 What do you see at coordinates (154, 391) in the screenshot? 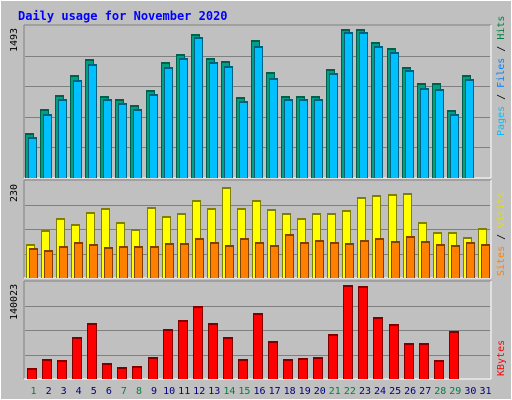
I see `day-label: 9` at bounding box center [154, 391].